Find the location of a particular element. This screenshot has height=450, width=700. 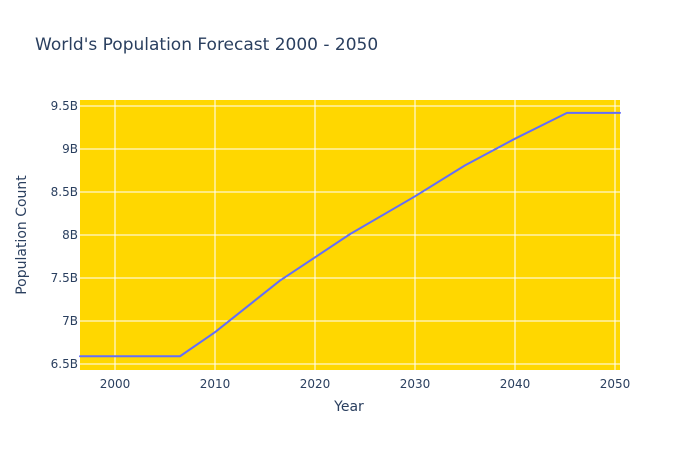

y-tick-label: 9.5B is located at coordinates (64, 106).